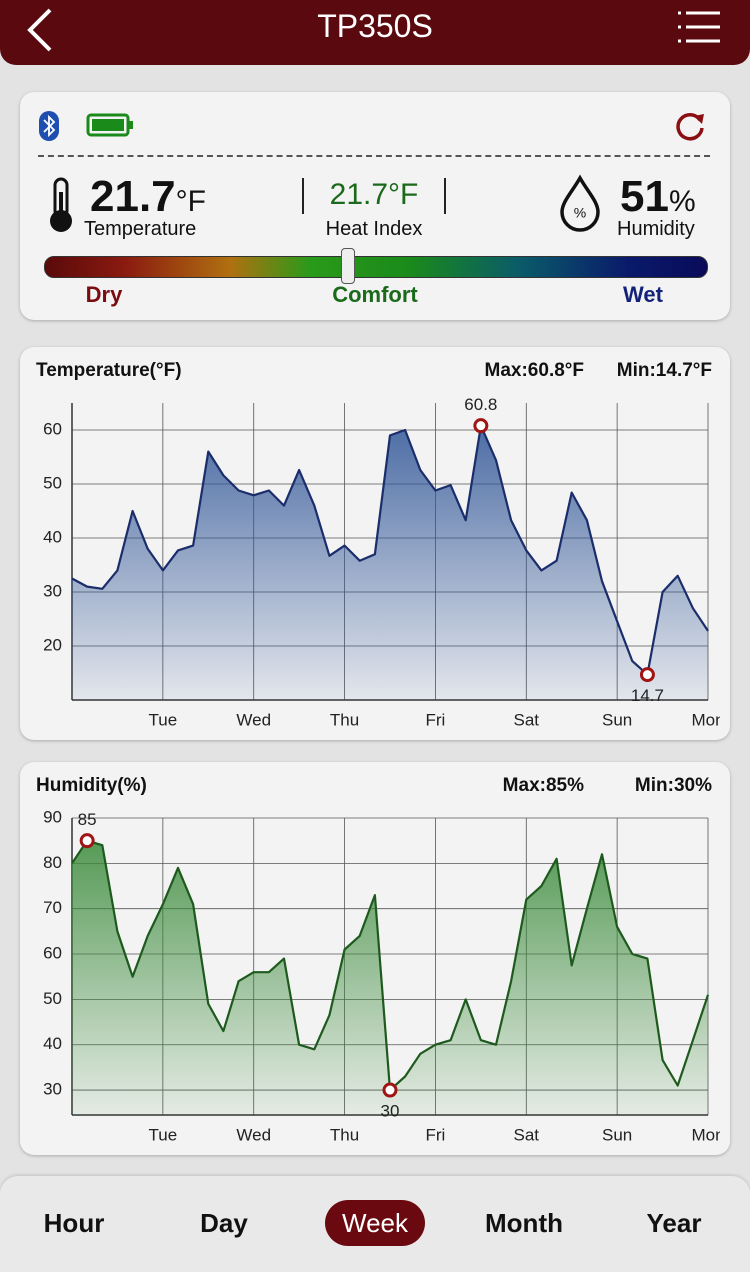  I want to click on header: TP350S, so click(375, 32).